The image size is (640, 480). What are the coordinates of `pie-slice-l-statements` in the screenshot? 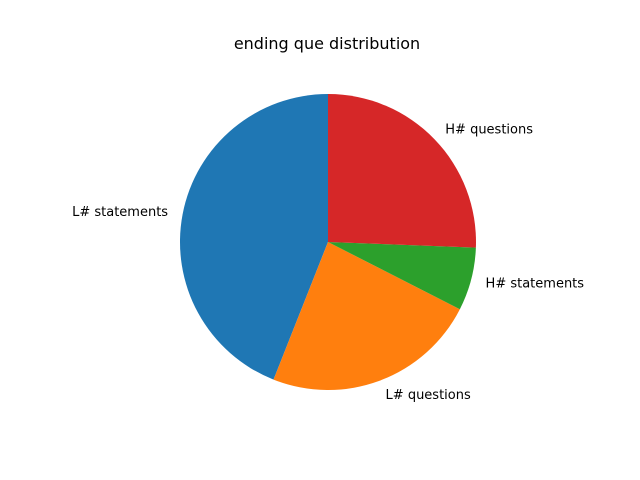 It's located at (253, 237).